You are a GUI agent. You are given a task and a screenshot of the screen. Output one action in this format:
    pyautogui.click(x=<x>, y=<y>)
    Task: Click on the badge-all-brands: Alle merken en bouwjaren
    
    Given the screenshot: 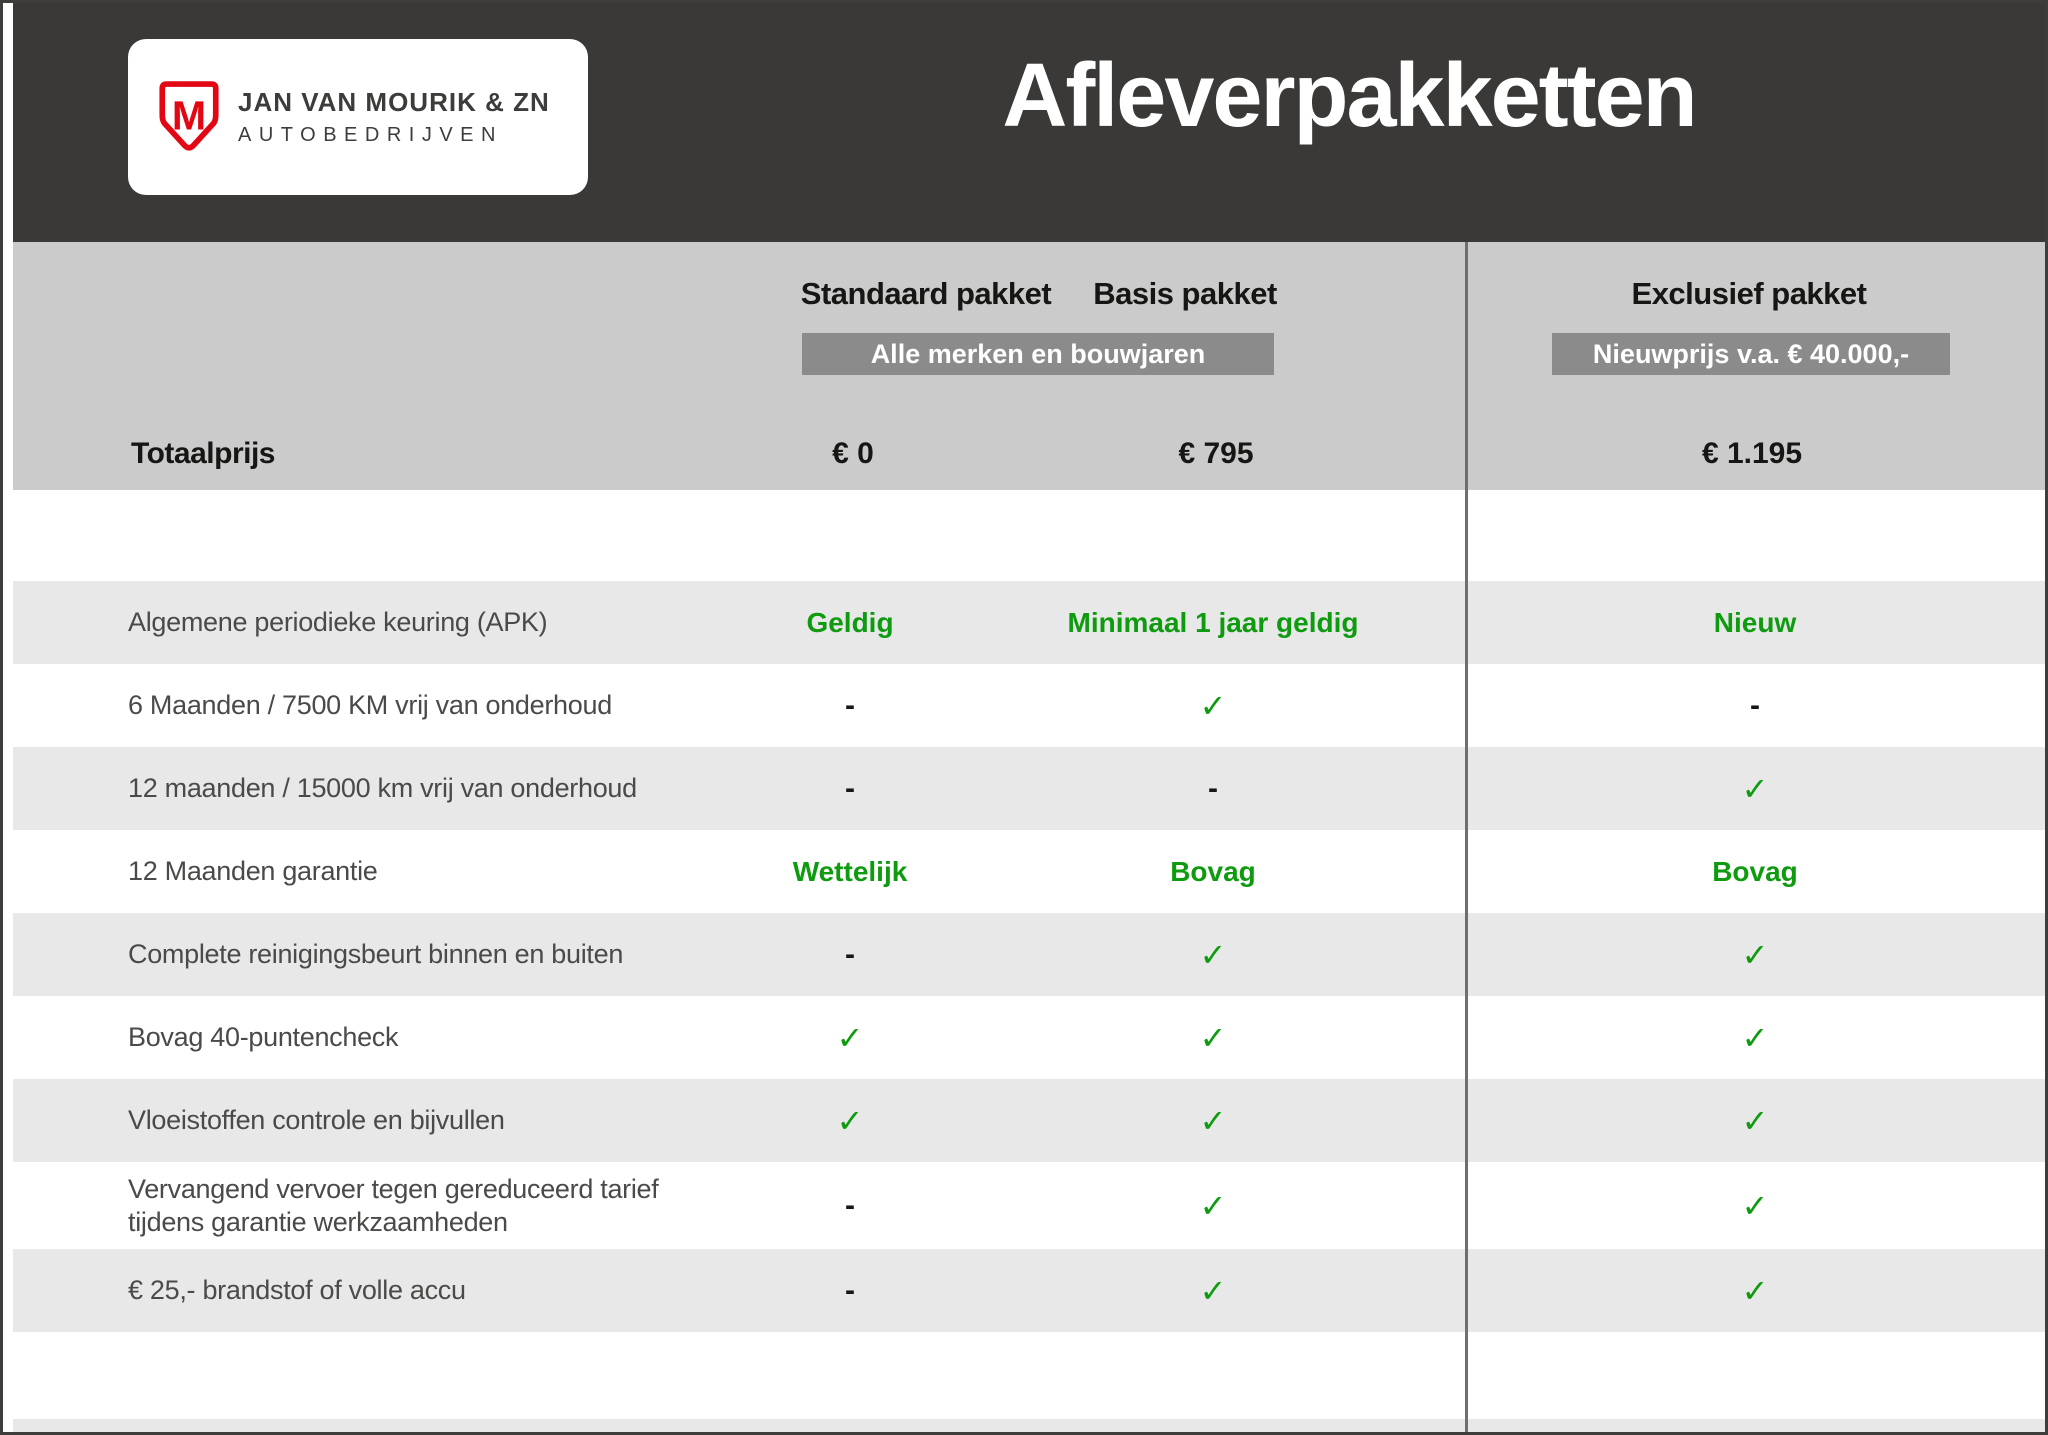 What is the action you would take?
    pyautogui.click(x=1038, y=354)
    